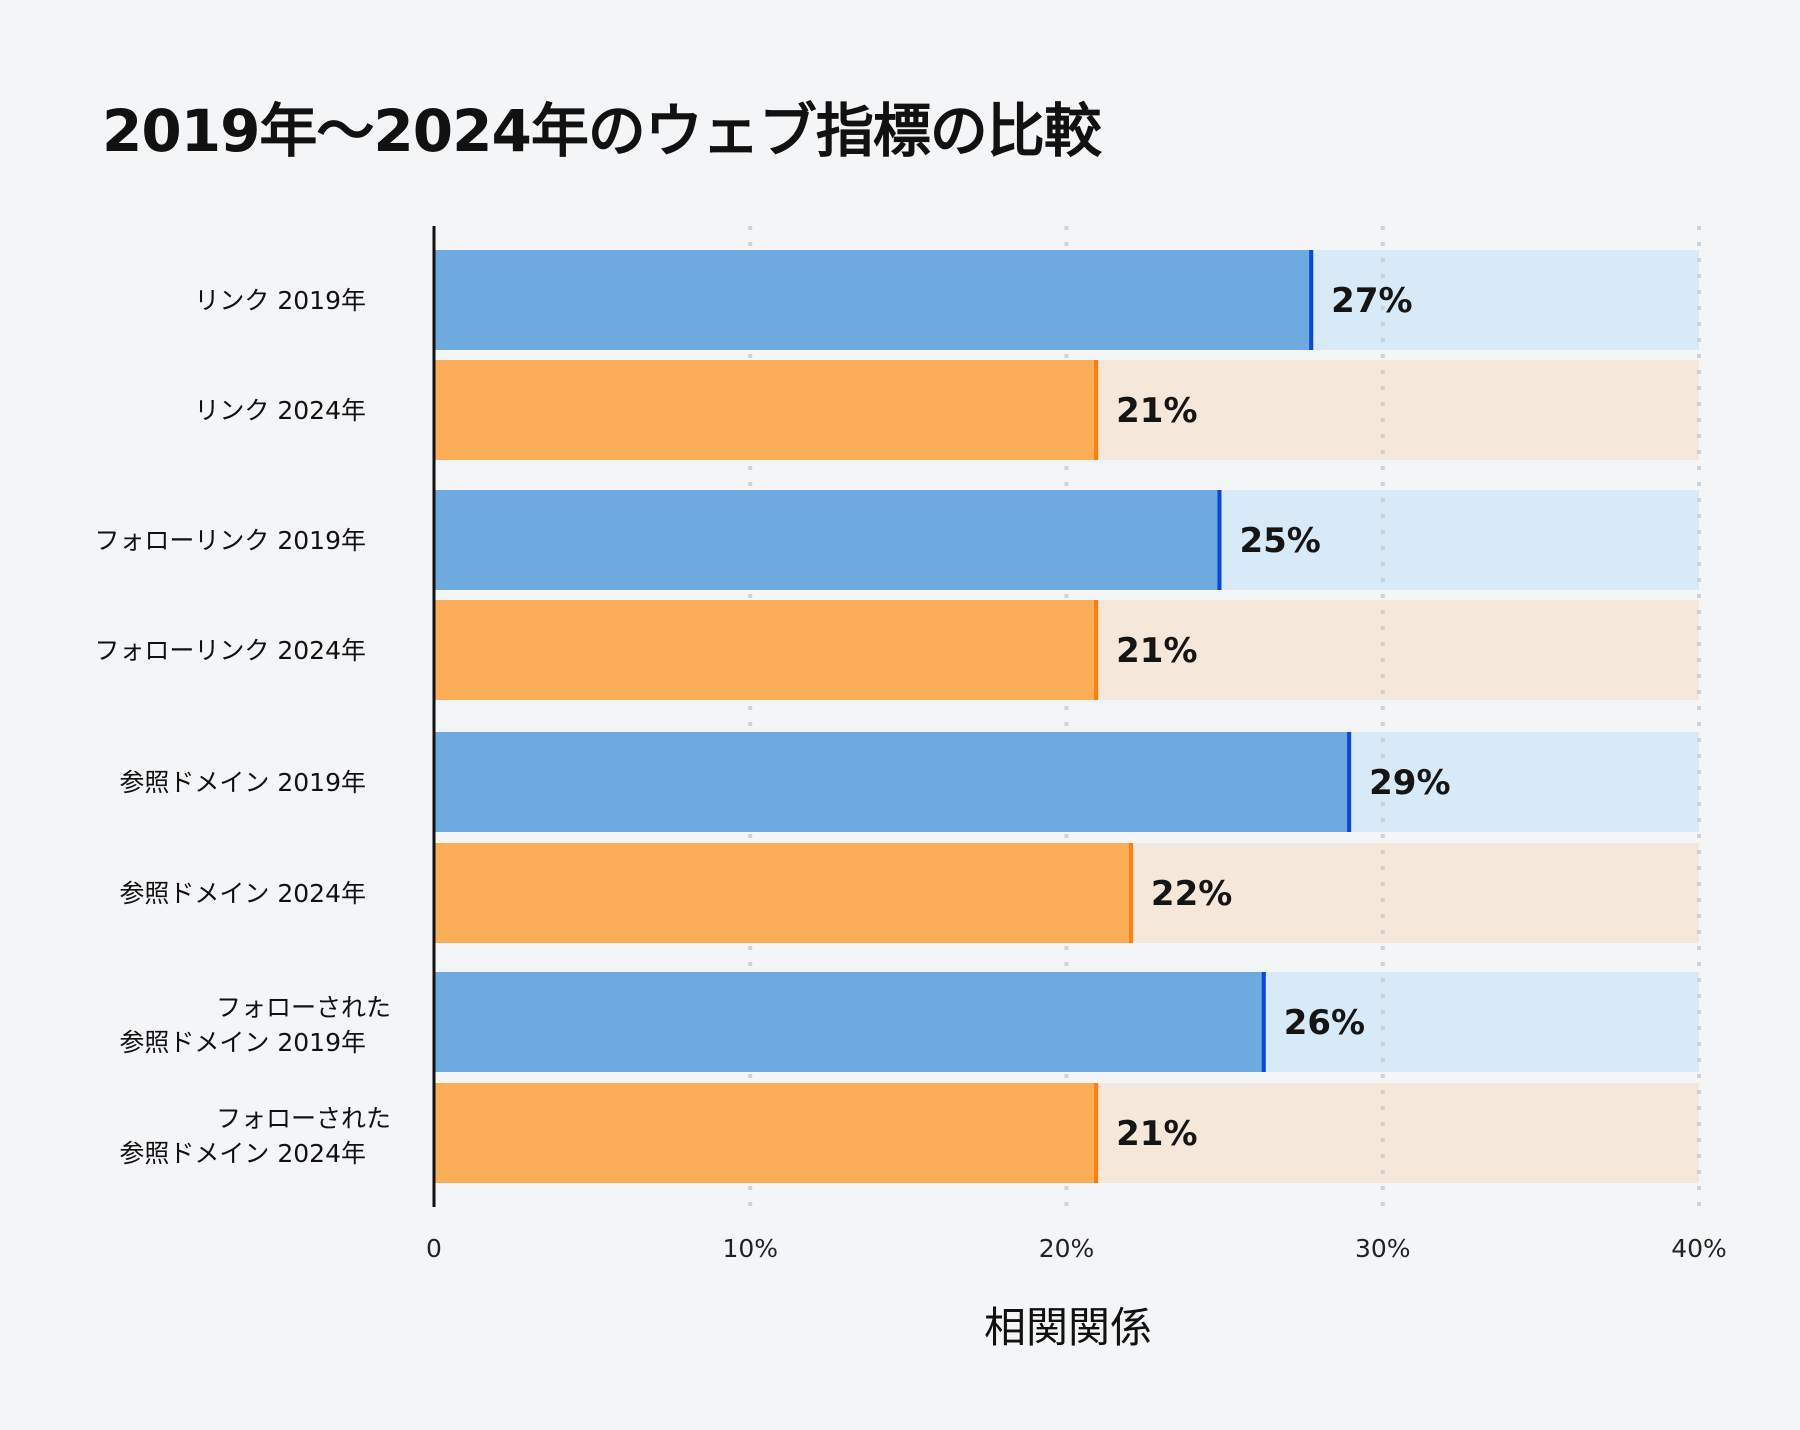 The image size is (1800, 1430). What do you see at coordinates (750, 1248) in the screenshot?
I see `x-tick-label: 10%` at bounding box center [750, 1248].